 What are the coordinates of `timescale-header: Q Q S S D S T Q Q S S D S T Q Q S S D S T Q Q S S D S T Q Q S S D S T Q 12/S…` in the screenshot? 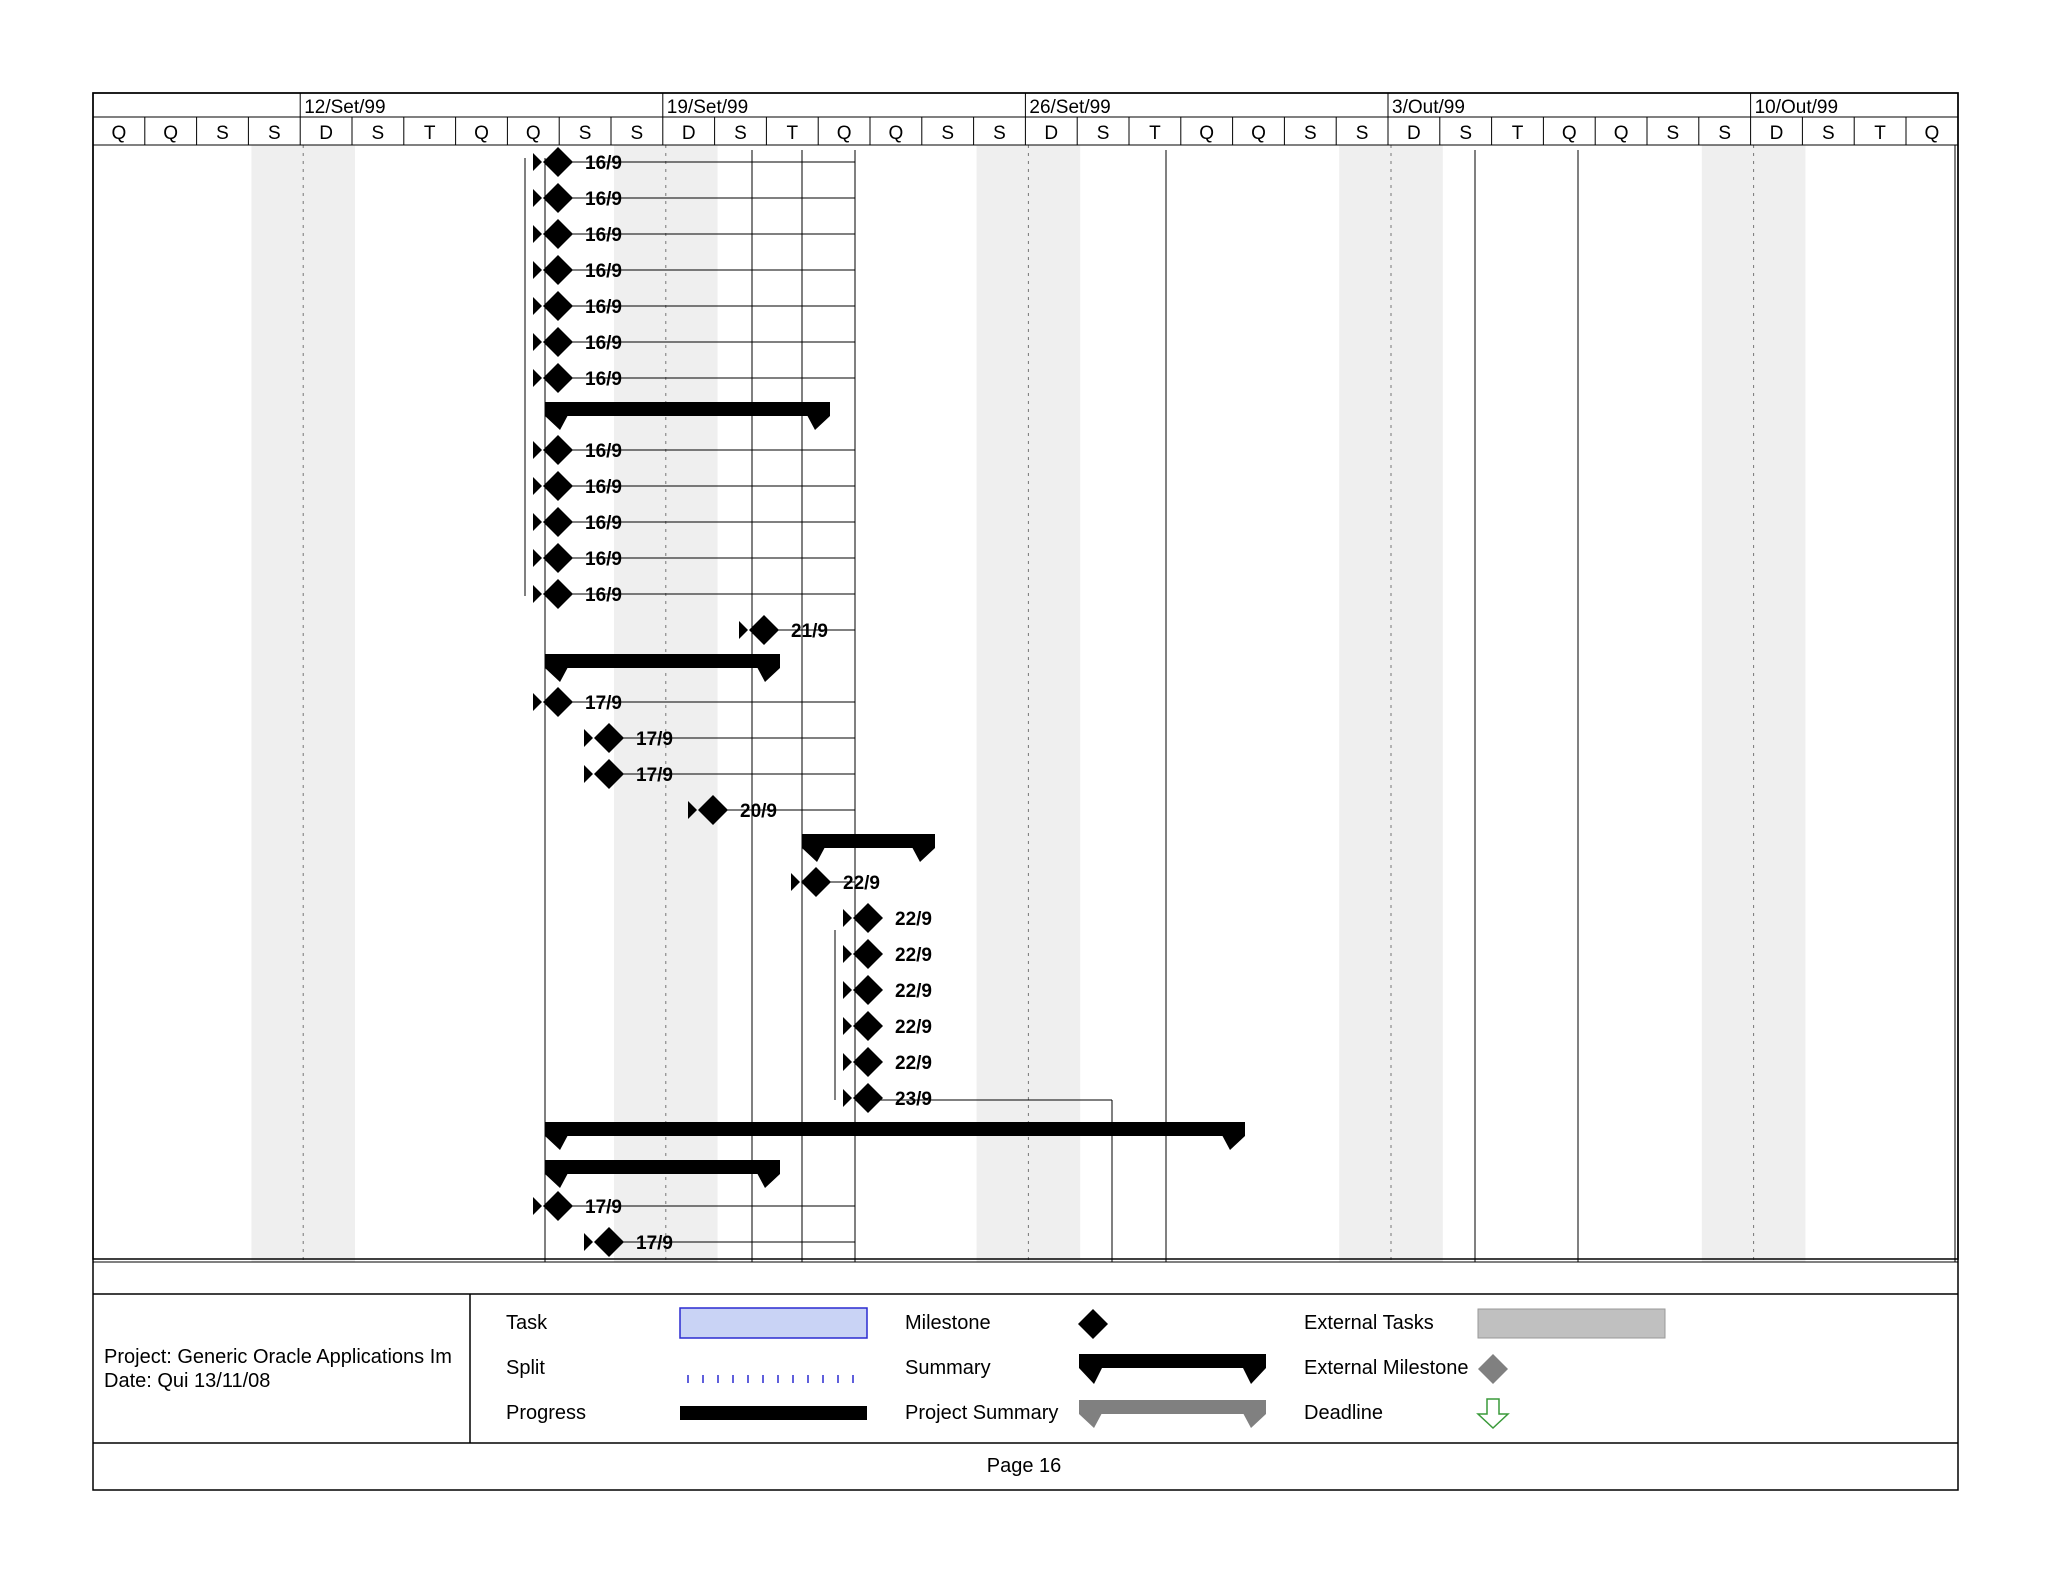 It's located at (1025, 119).